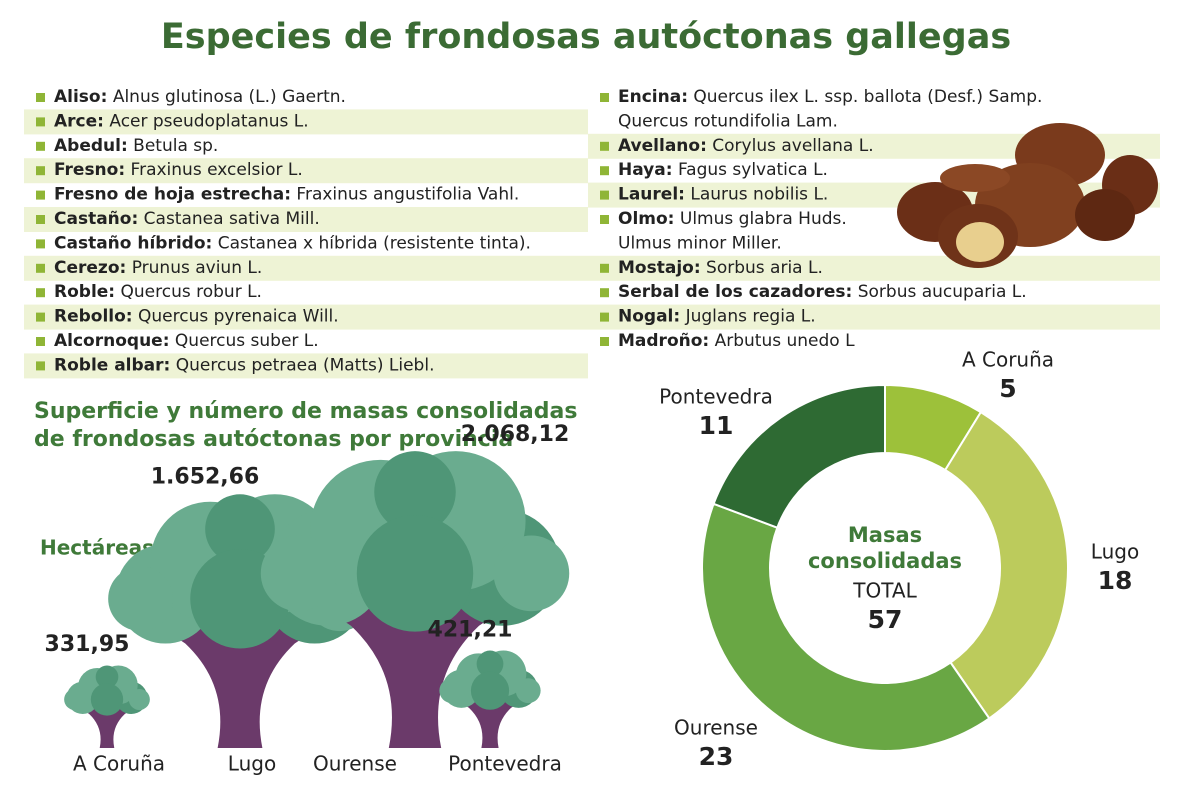 The image size is (1200, 795). Describe the element at coordinates (112, 341) in the screenshot. I see `common-name: Alcornoque:` at that location.